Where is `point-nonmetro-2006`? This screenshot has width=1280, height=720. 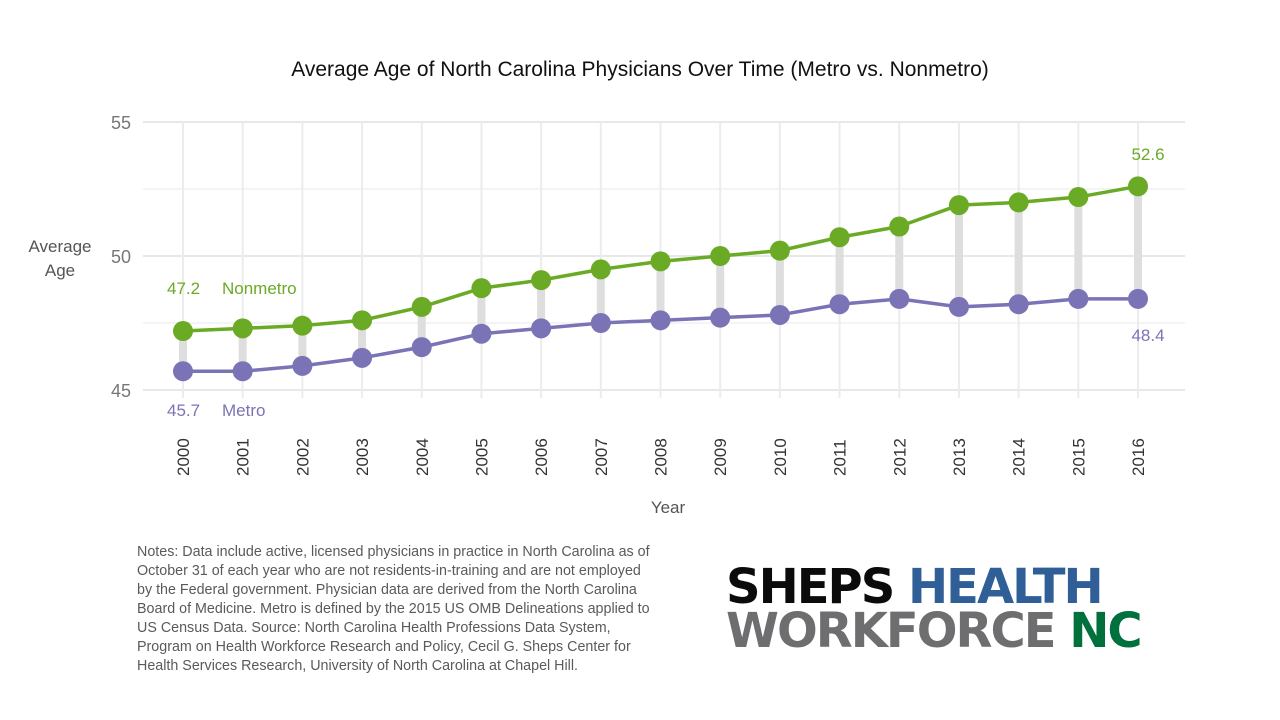 point-nonmetro-2006 is located at coordinates (541, 280).